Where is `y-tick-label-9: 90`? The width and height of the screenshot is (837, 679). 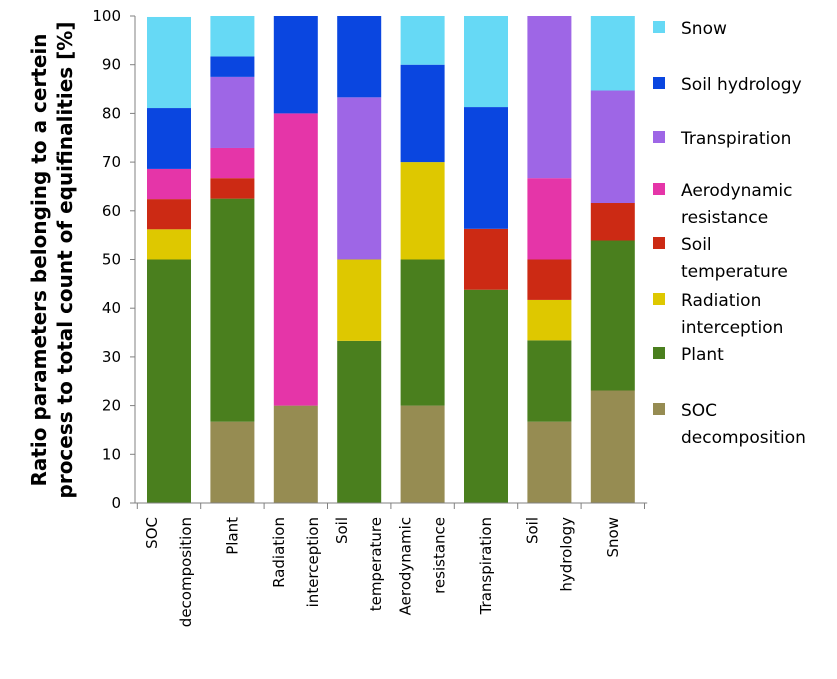 y-tick-label-9: 90 is located at coordinates (111, 65).